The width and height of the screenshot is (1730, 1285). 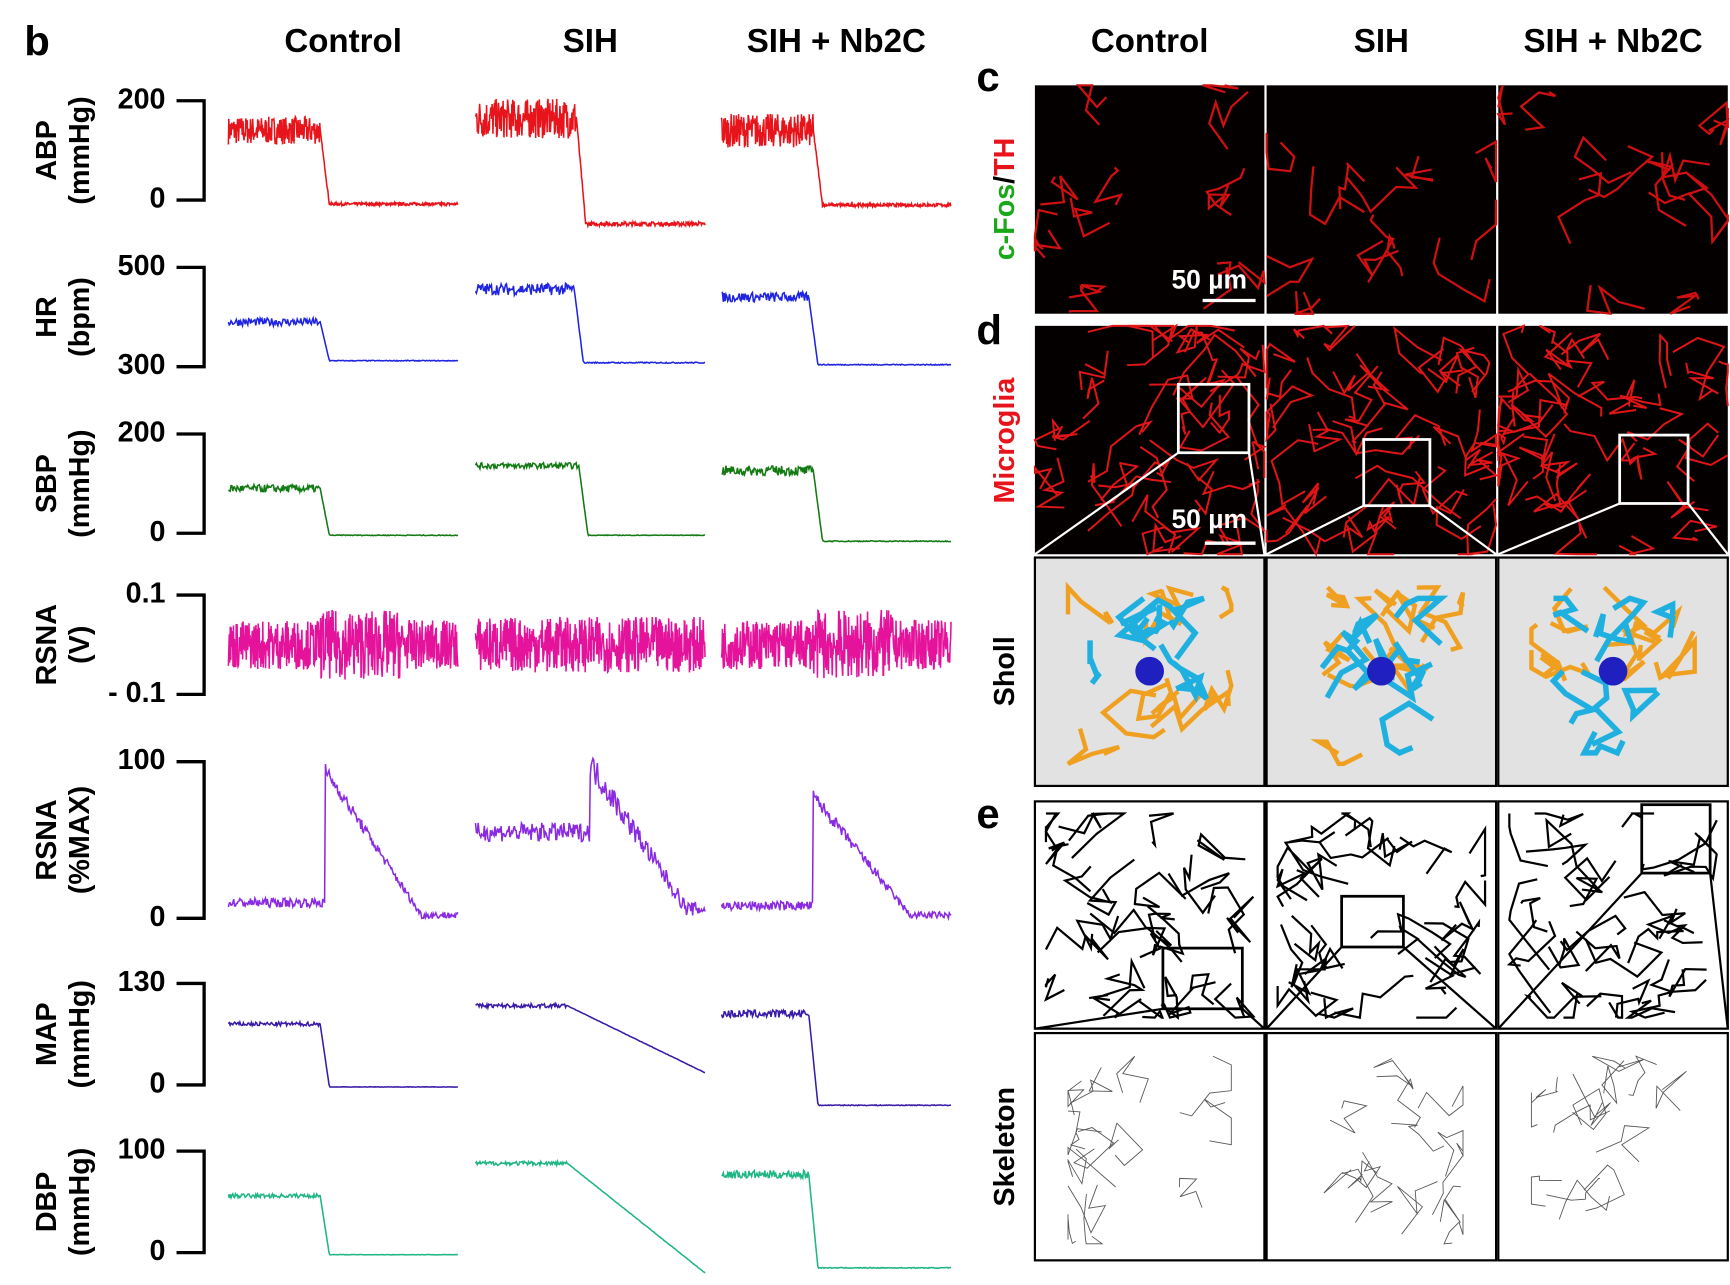 I want to click on column-header: SIH + Nb2C, so click(x=1612, y=41).